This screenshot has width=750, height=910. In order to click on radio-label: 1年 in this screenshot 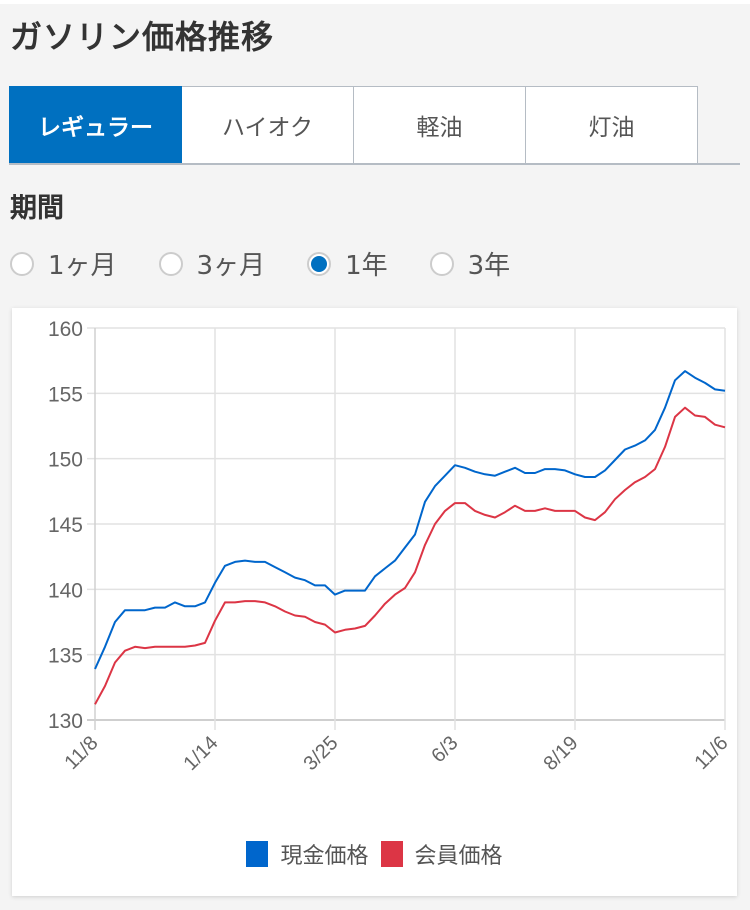, I will do `click(366, 266)`.